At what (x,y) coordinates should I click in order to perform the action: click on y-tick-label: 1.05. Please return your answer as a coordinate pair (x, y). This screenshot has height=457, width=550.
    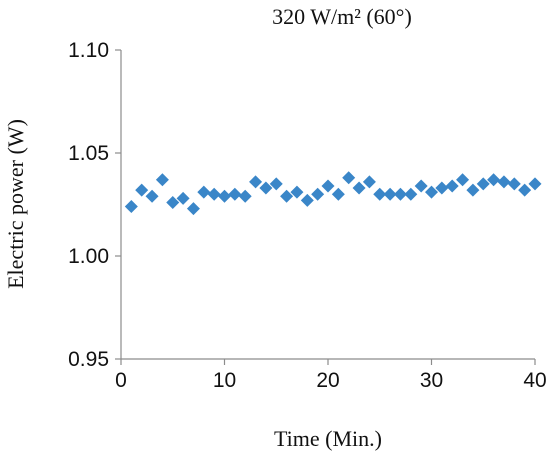
    Looking at the image, I should click on (88, 153).